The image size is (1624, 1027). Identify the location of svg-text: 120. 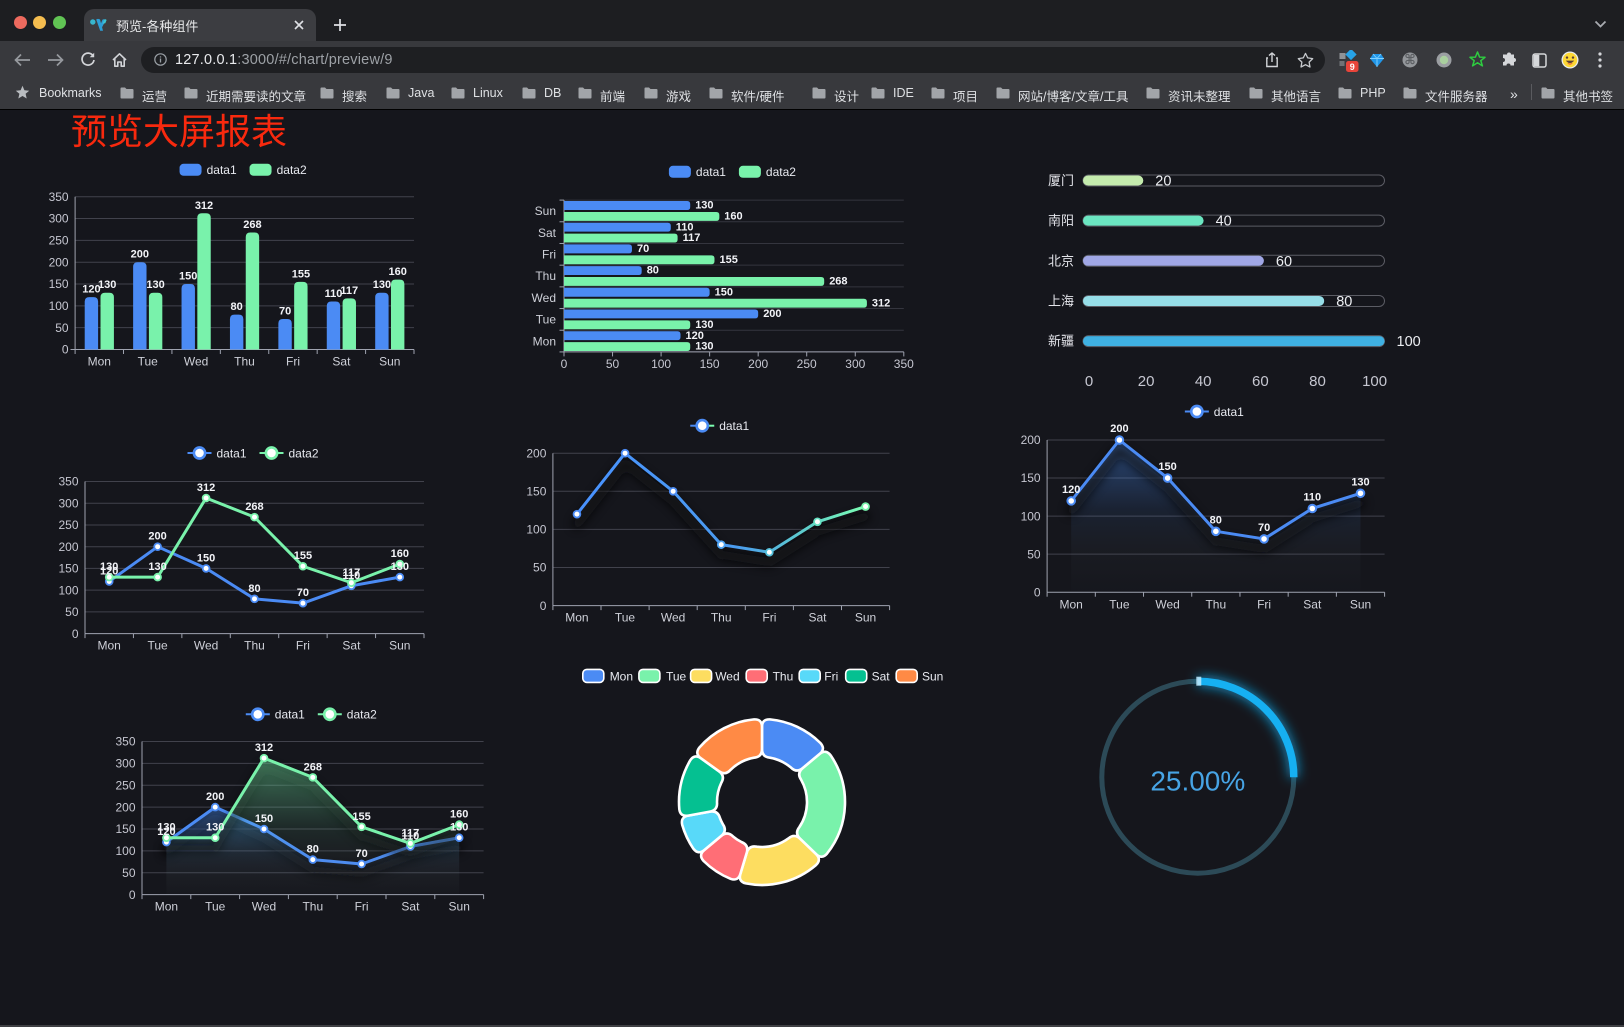
(166, 832).